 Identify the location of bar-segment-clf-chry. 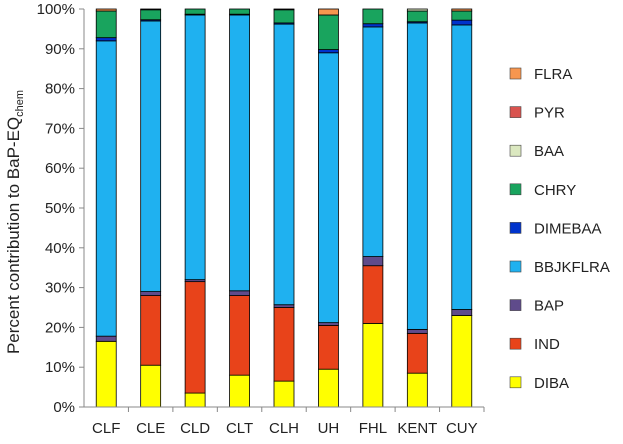
(106, 24).